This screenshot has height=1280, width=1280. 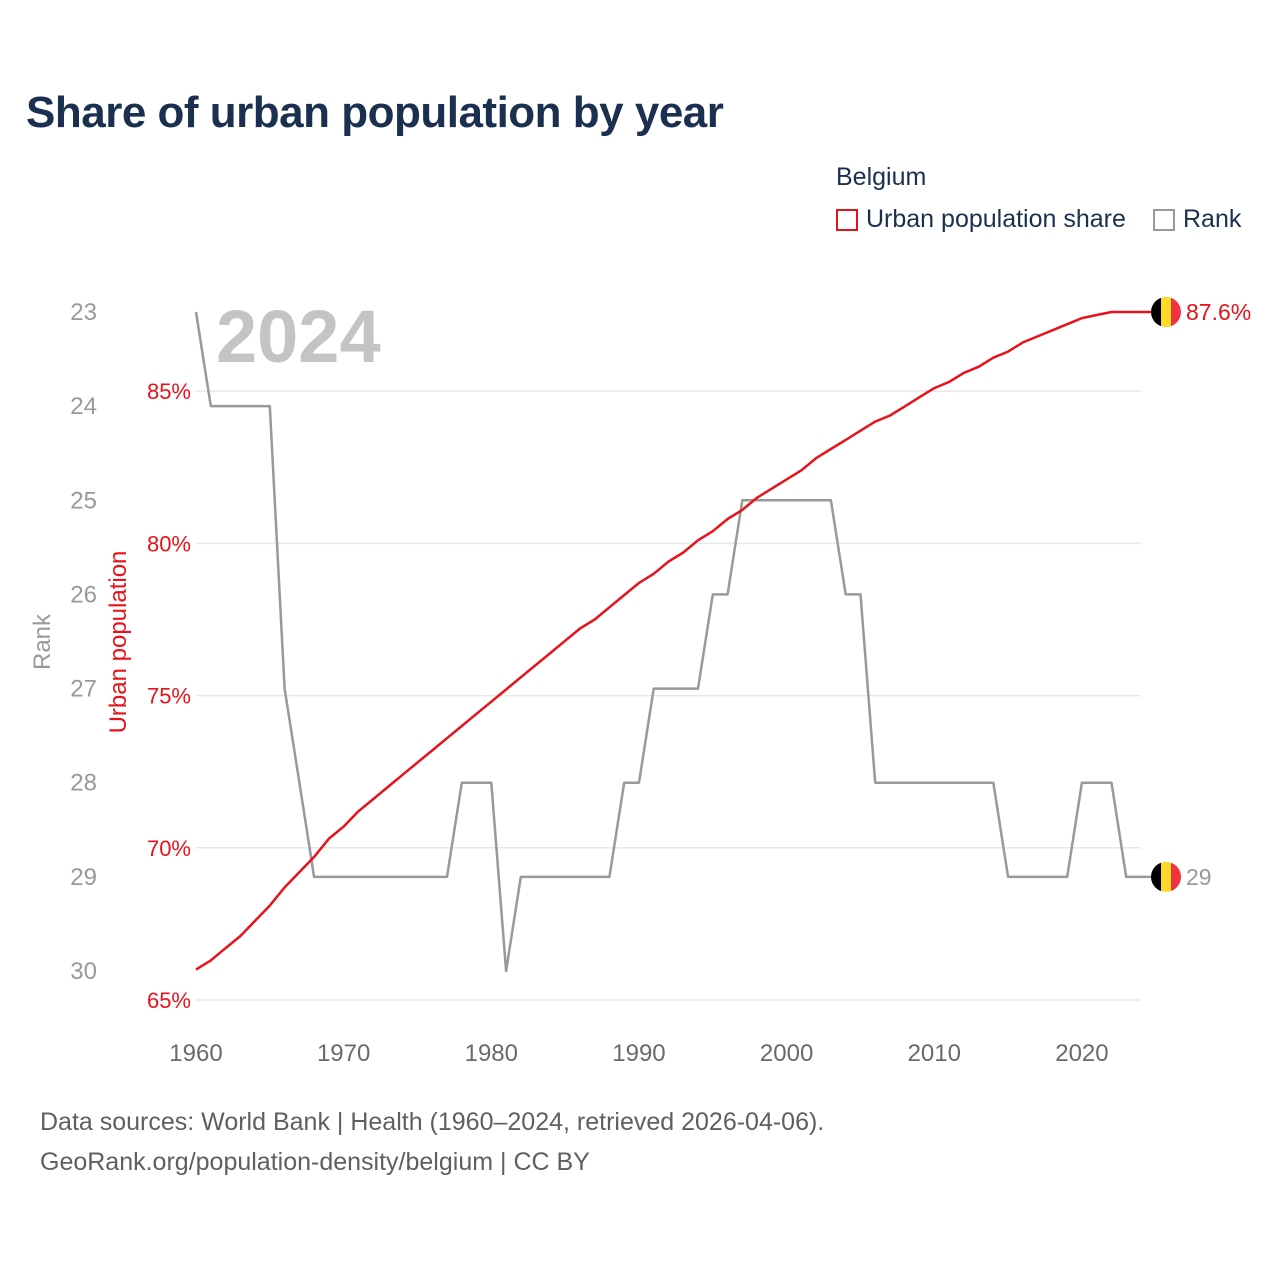 What do you see at coordinates (934, 1053) in the screenshot?
I see `tick-label-x-2010: 2010` at bounding box center [934, 1053].